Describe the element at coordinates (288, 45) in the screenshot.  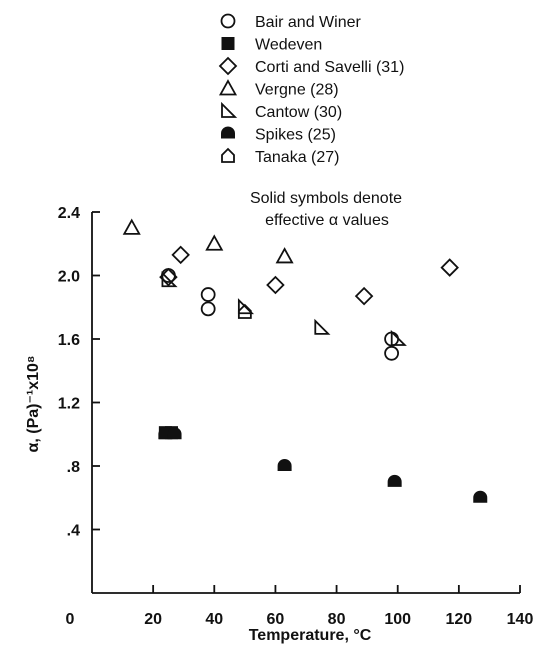
I see `legend-label-2: Wedeven` at that location.